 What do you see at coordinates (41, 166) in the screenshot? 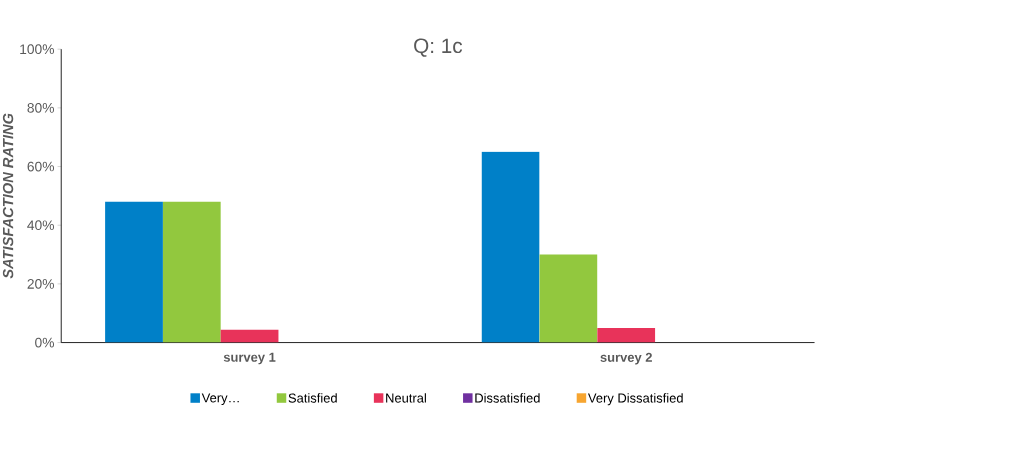
I see `y-tick-label: 60%` at bounding box center [41, 166].